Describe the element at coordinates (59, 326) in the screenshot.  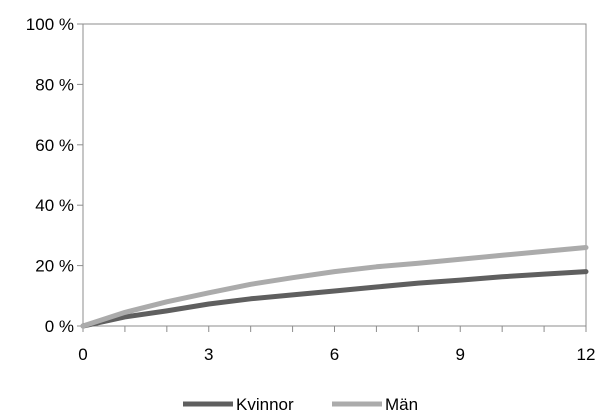
I see `y-tick-label: 0 %` at that location.